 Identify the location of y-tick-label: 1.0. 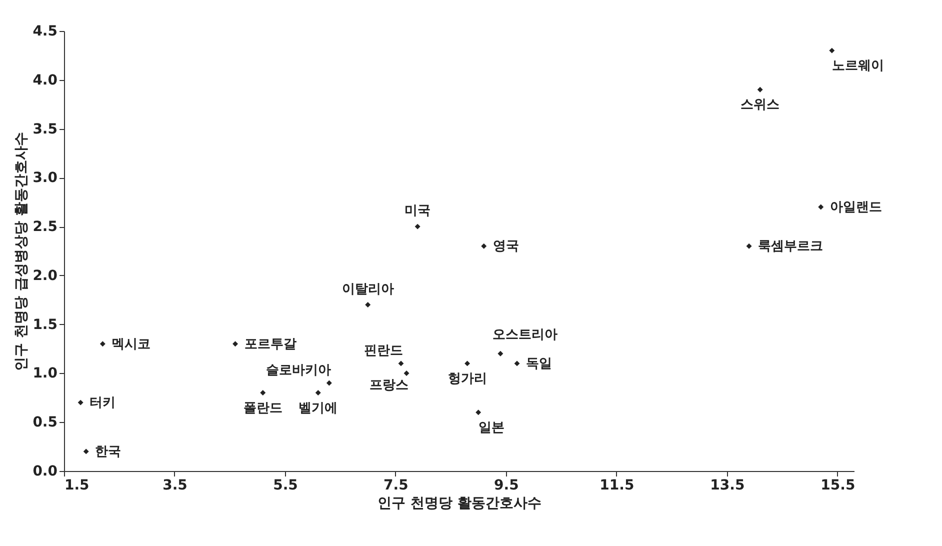
(45, 374).